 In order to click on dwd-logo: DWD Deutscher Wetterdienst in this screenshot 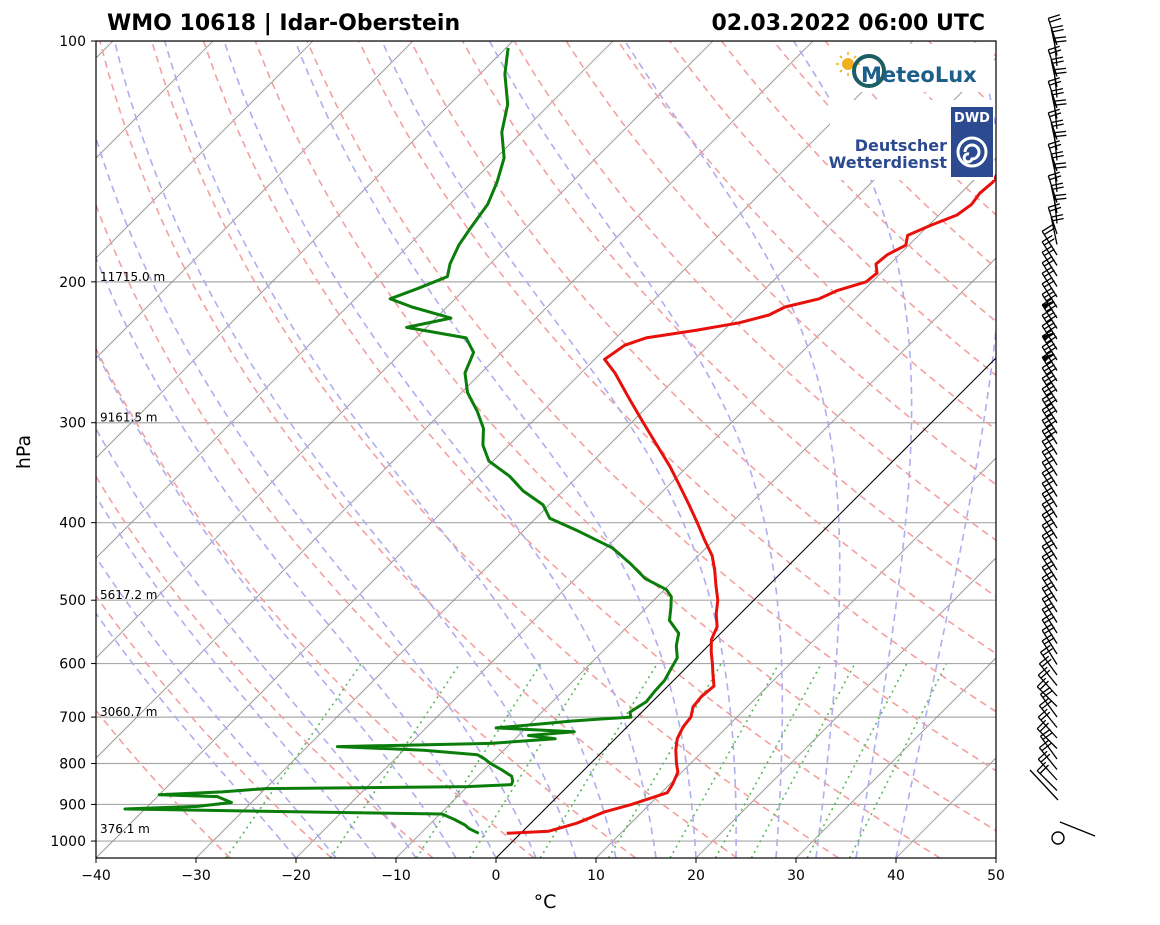, I will do `click(911, 140)`.